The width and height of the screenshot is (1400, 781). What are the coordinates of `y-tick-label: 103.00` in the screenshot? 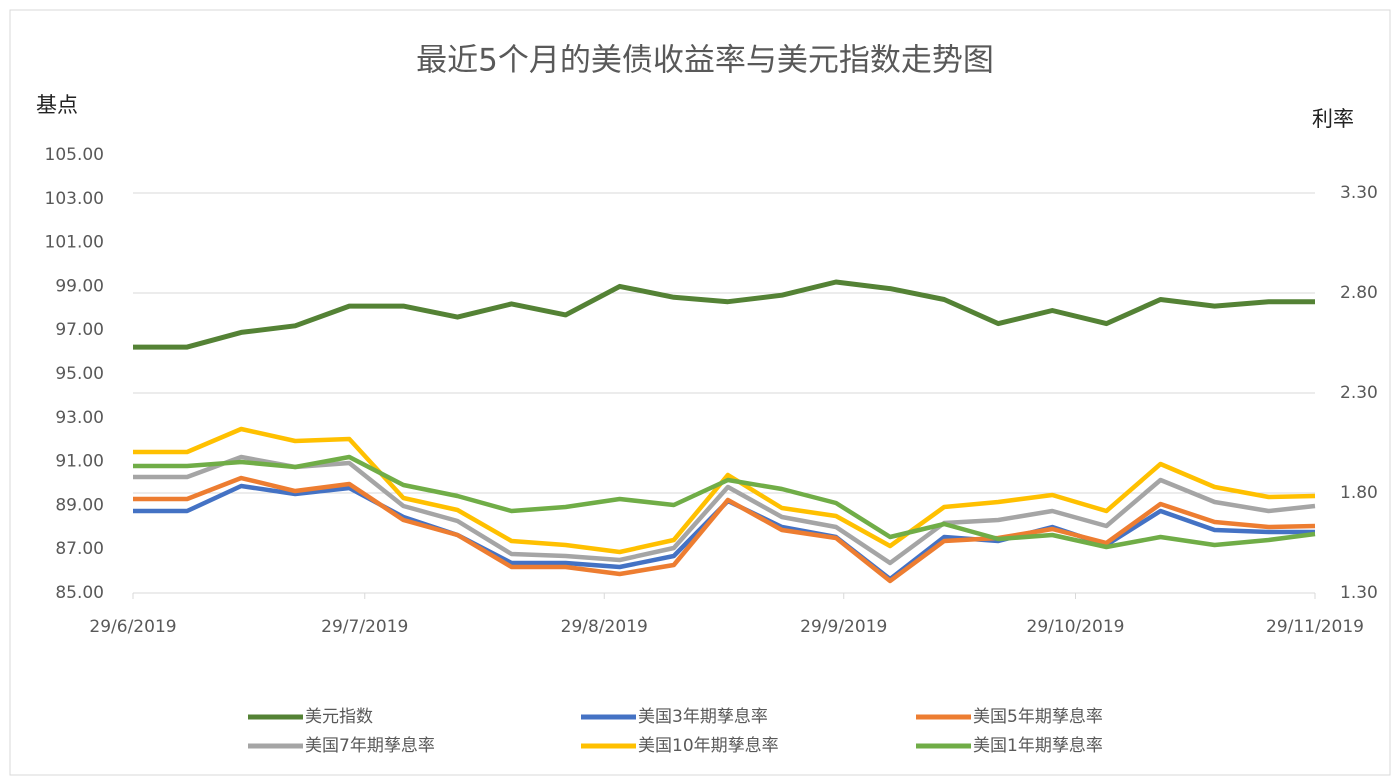 It's located at (74, 199).